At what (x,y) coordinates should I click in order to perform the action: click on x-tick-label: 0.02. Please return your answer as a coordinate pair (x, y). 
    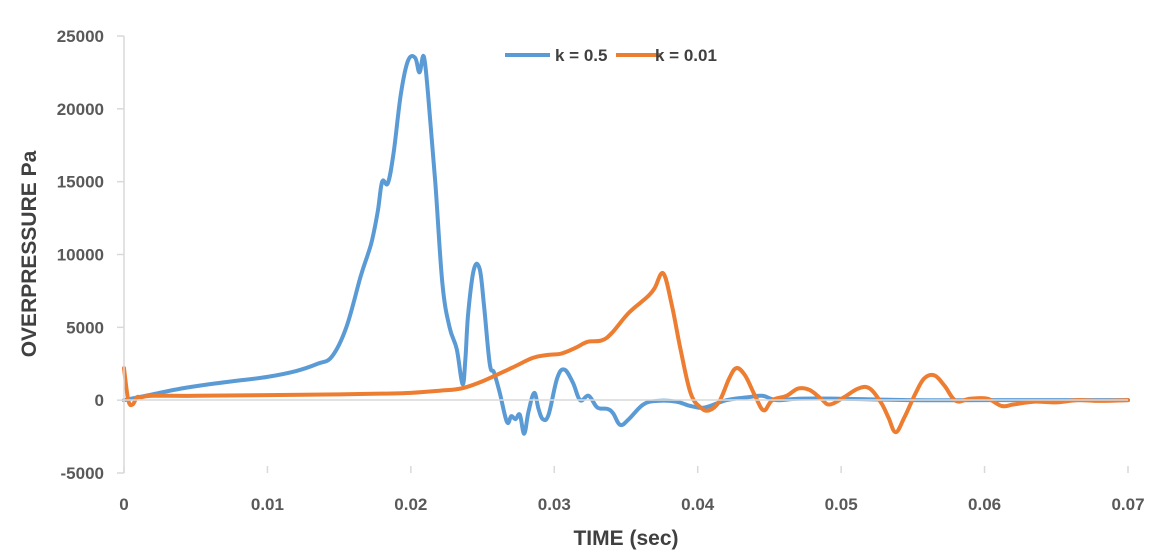
    Looking at the image, I should click on (410, 504).